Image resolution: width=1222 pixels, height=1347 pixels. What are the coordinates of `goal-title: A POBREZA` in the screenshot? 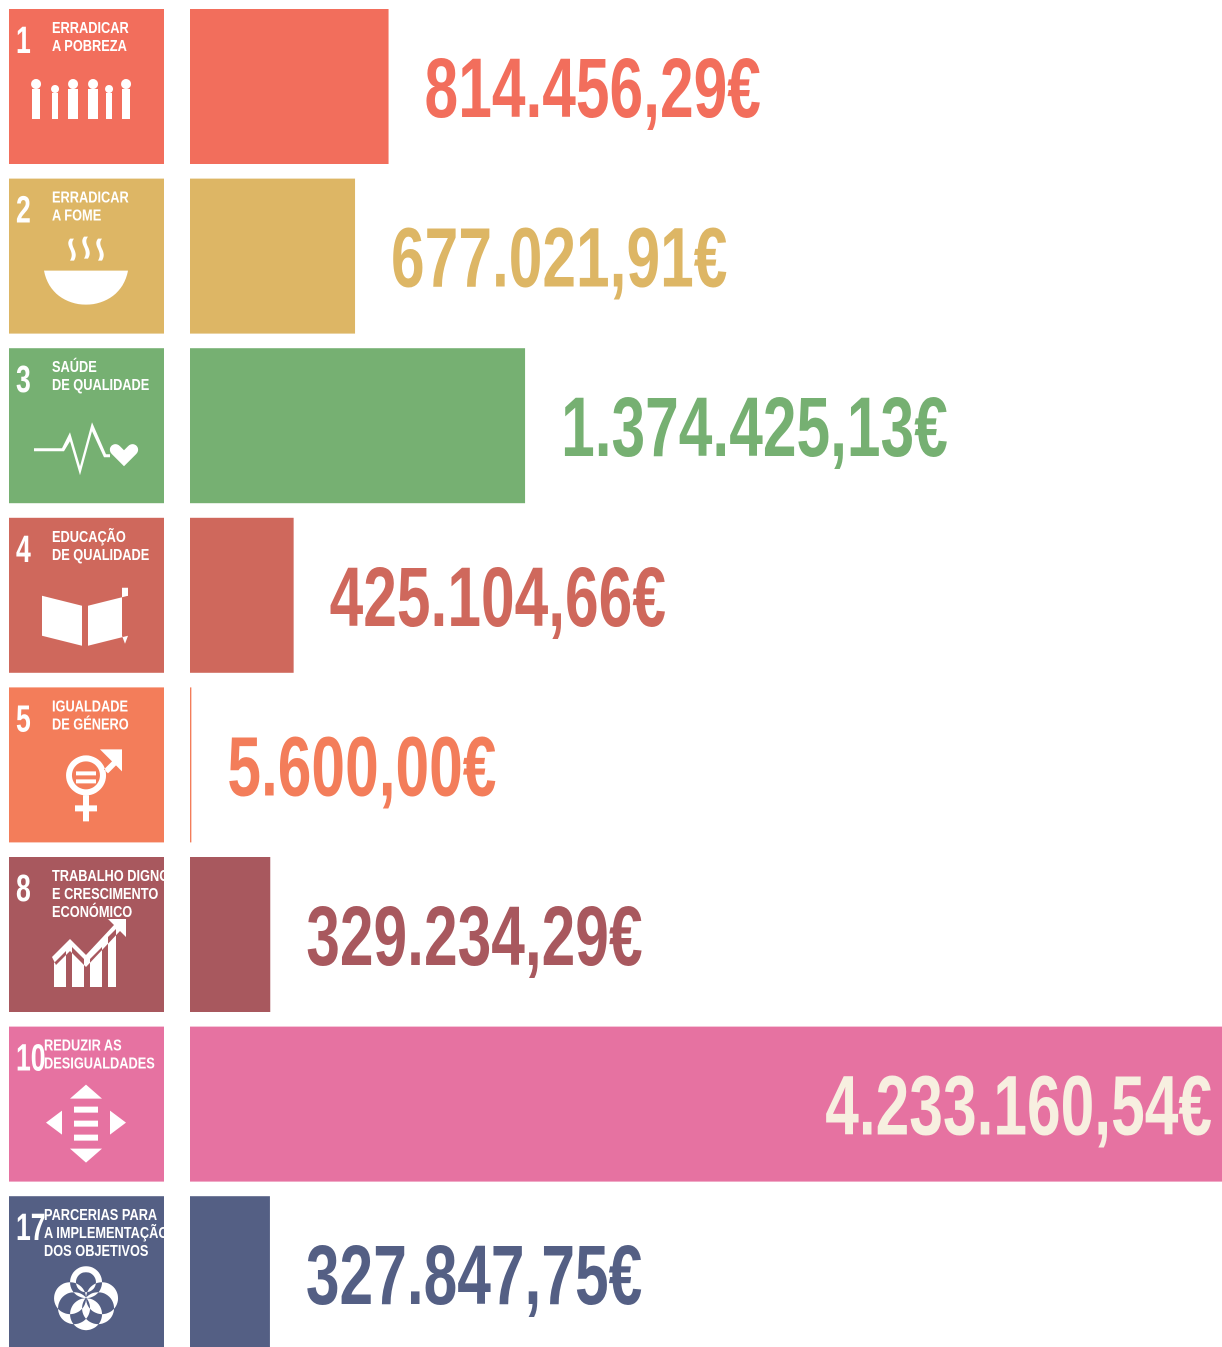 It's located at (89, 47).